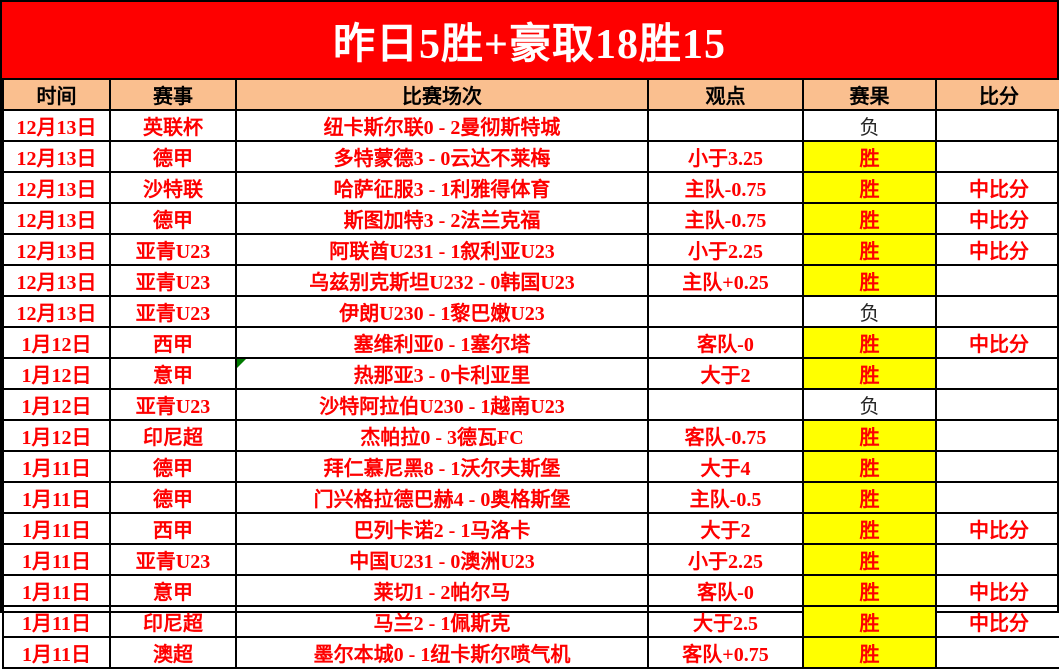 Image resolution: width=1059 pixels, height=669 pixels. I want to click on table-row: 1月12日 意甲 热那亚3 - 0卡利亚里 大于2 胜, so click(530, 373).